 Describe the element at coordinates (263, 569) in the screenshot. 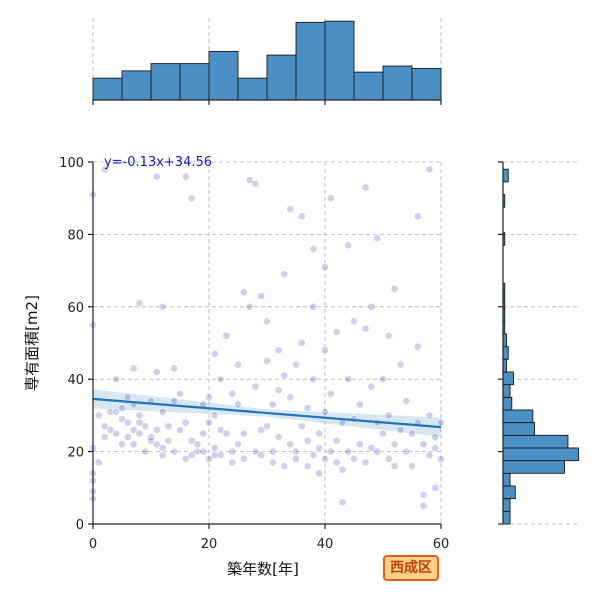

I see `x-axis-title: 築年数[年]` at that location.